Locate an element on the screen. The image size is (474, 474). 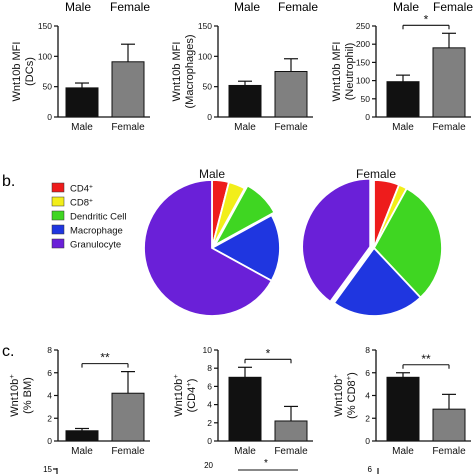
pie-title: Male is located at coordinates (212, 174).